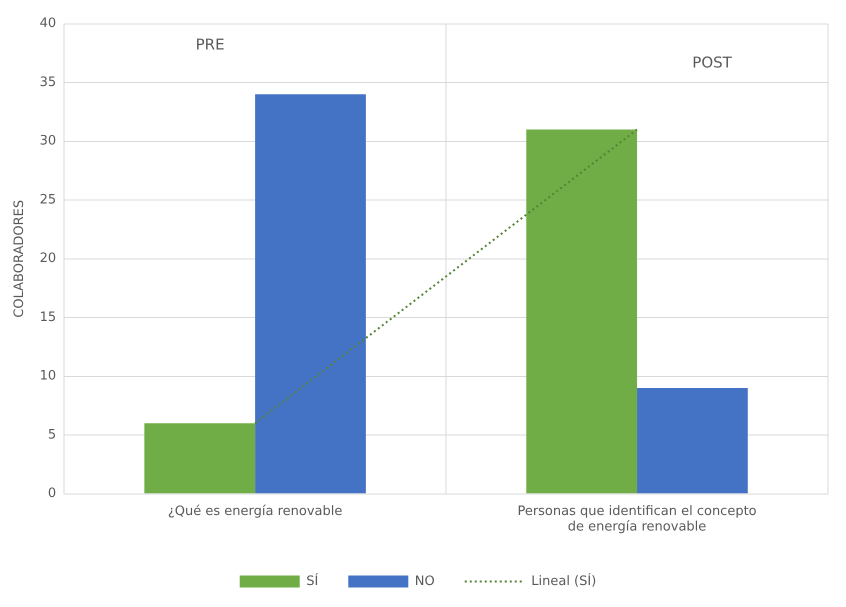 The height and width of the screenshot is (607, 846). Describe the element at coordinates (637, 519) in the screenshot. I see `x-tick-label: Personas que identifican el concepto de energía renovable` at that location.